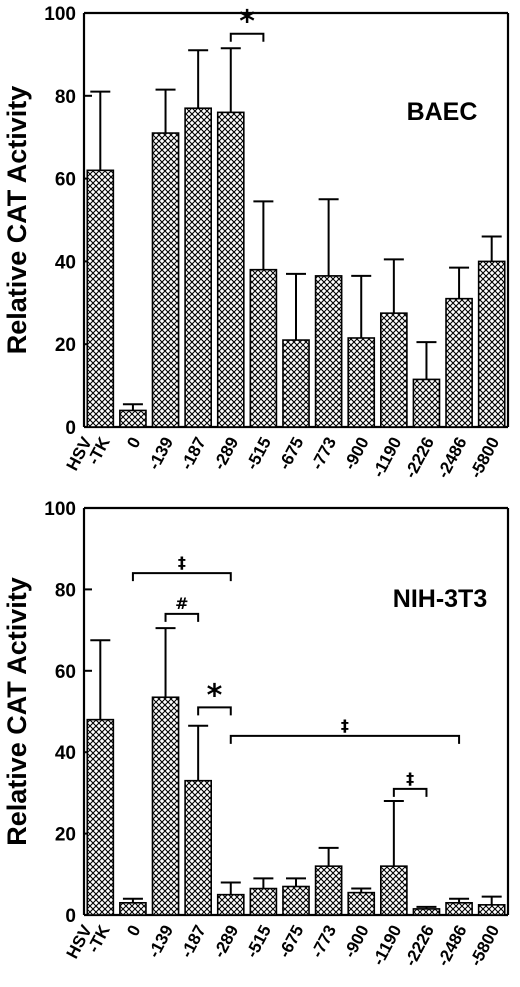  What do you see at coordinates (181, 603) in the screenshot?
I see `significance-marker: #` at bounding box center [181, 603].